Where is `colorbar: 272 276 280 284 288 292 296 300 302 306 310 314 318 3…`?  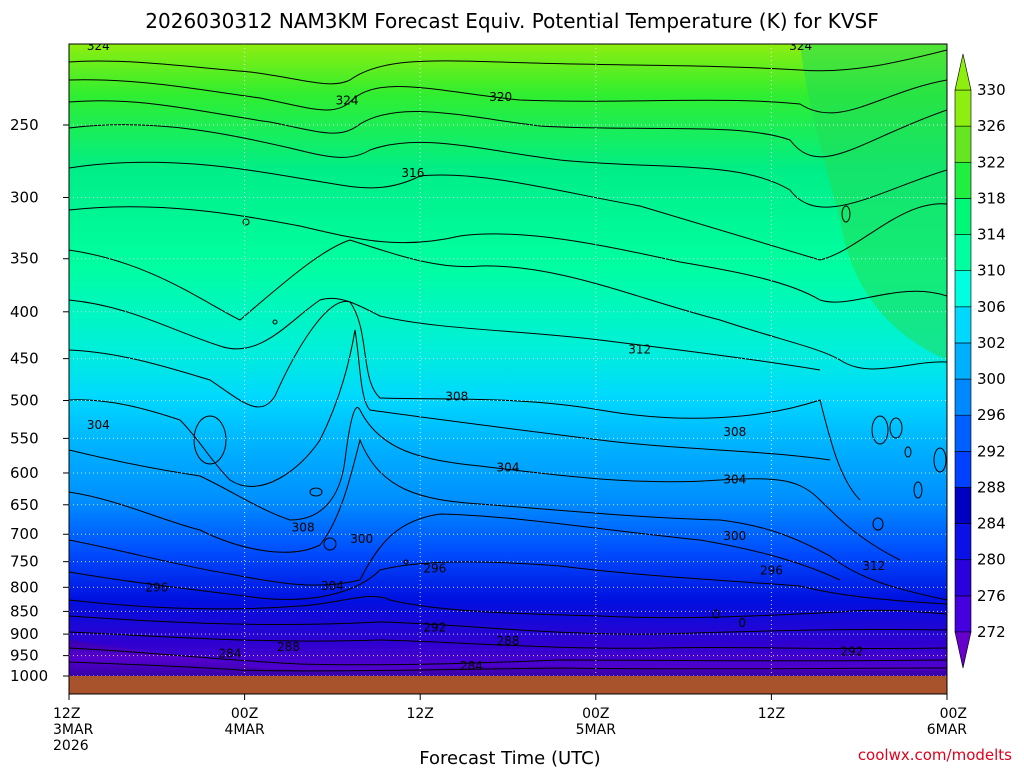 colorbar: 272 276 280 284 288 292 296 300 302 306 310 314 318 3… is located at coordinates (980, 361).